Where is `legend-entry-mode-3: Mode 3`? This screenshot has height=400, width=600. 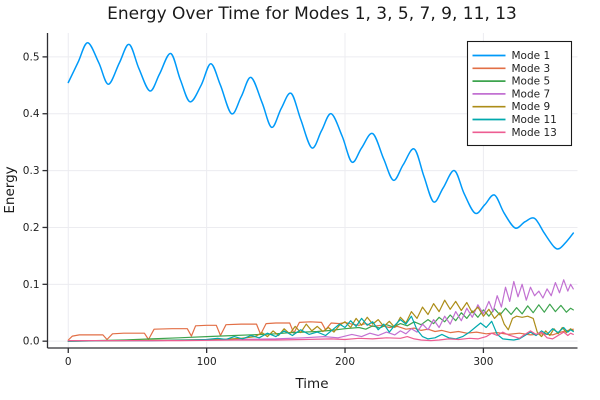 legend-entry-mode-3: Mode 3 is located at coordinates (511, 69).